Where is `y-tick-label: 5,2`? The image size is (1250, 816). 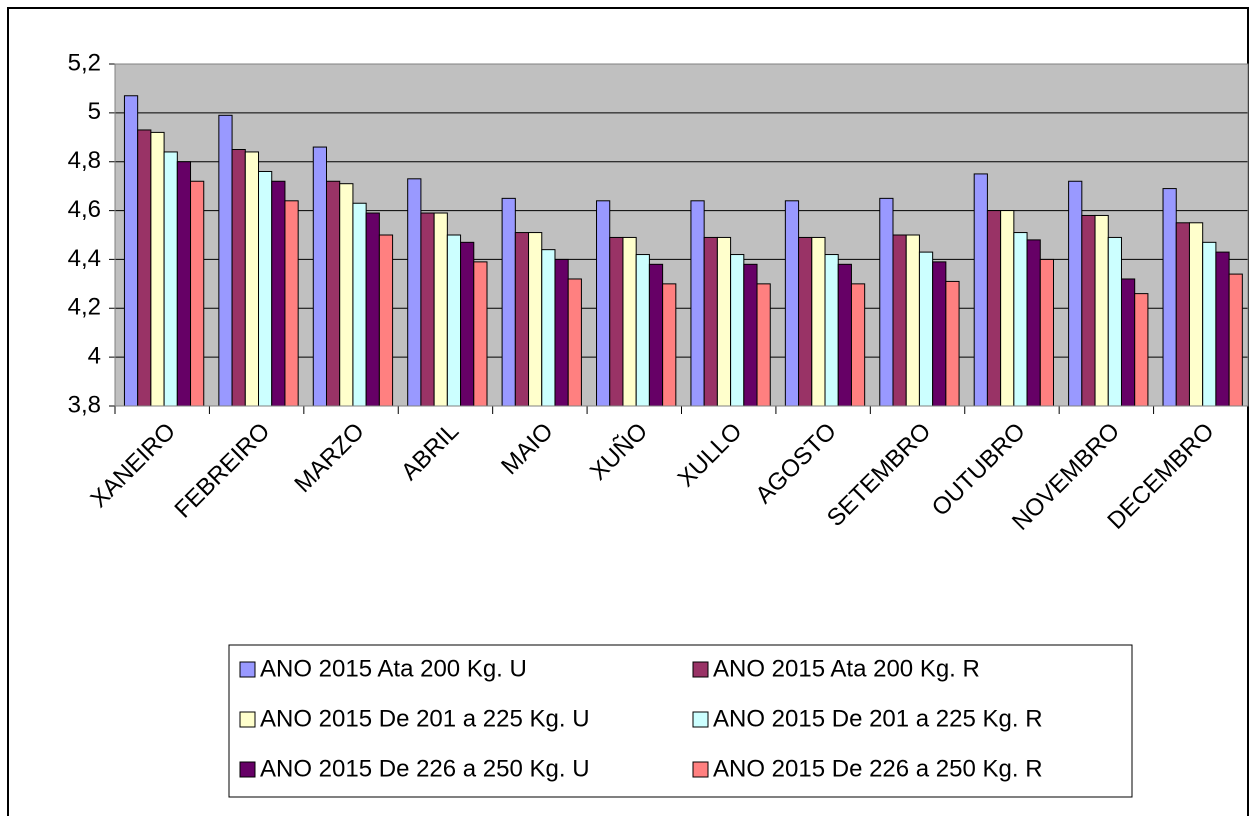 y-tick-label: 5,2 is located at coordinates (84, 62).